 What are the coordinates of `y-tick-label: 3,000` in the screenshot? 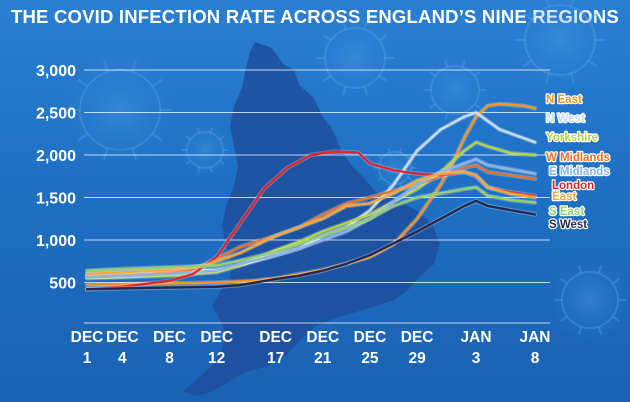 It's located at (56, 71).